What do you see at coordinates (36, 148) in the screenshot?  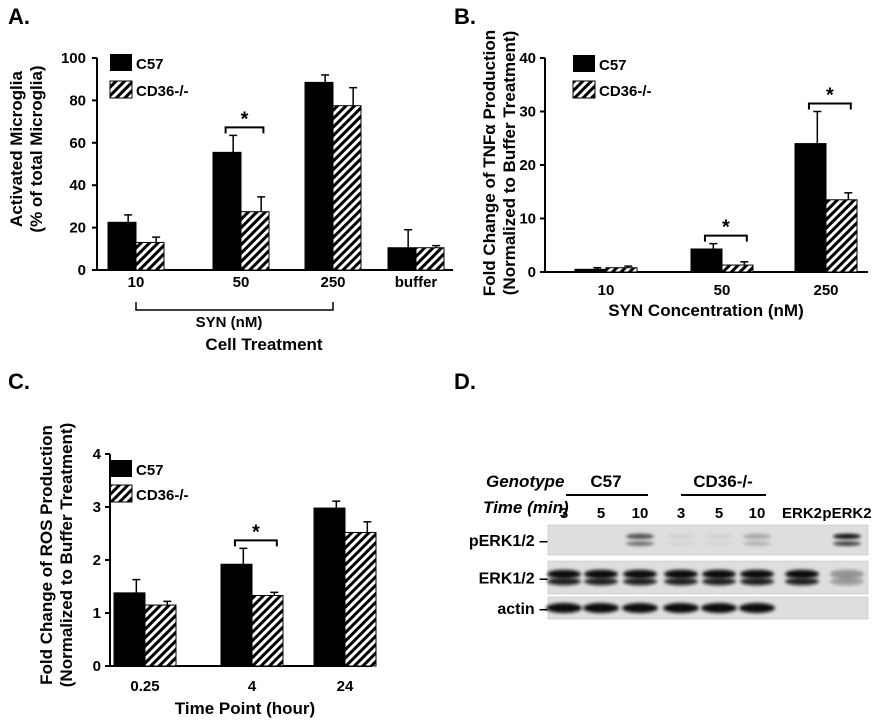 I see `panel-a-ylabel-2: (% of total Microglia)` at bounding box center [36, 148].